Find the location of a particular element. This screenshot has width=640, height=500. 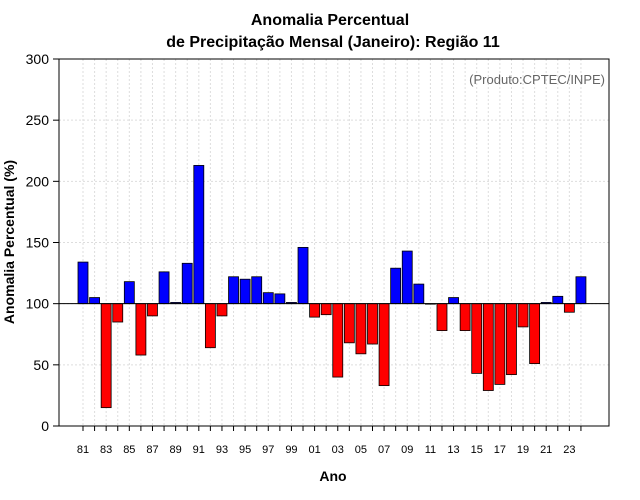

x-tick-label: 23 is located at coordinates (569, 450).